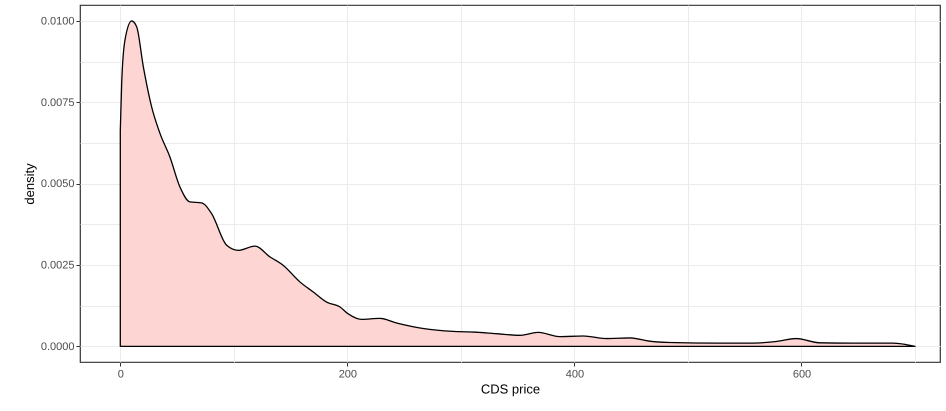 Image resolution: width=946 pixels, height=411 pixels. Describe the element at coordinates (348, 374) in the screenshot. I see `x-tick-label: 200` at that location.